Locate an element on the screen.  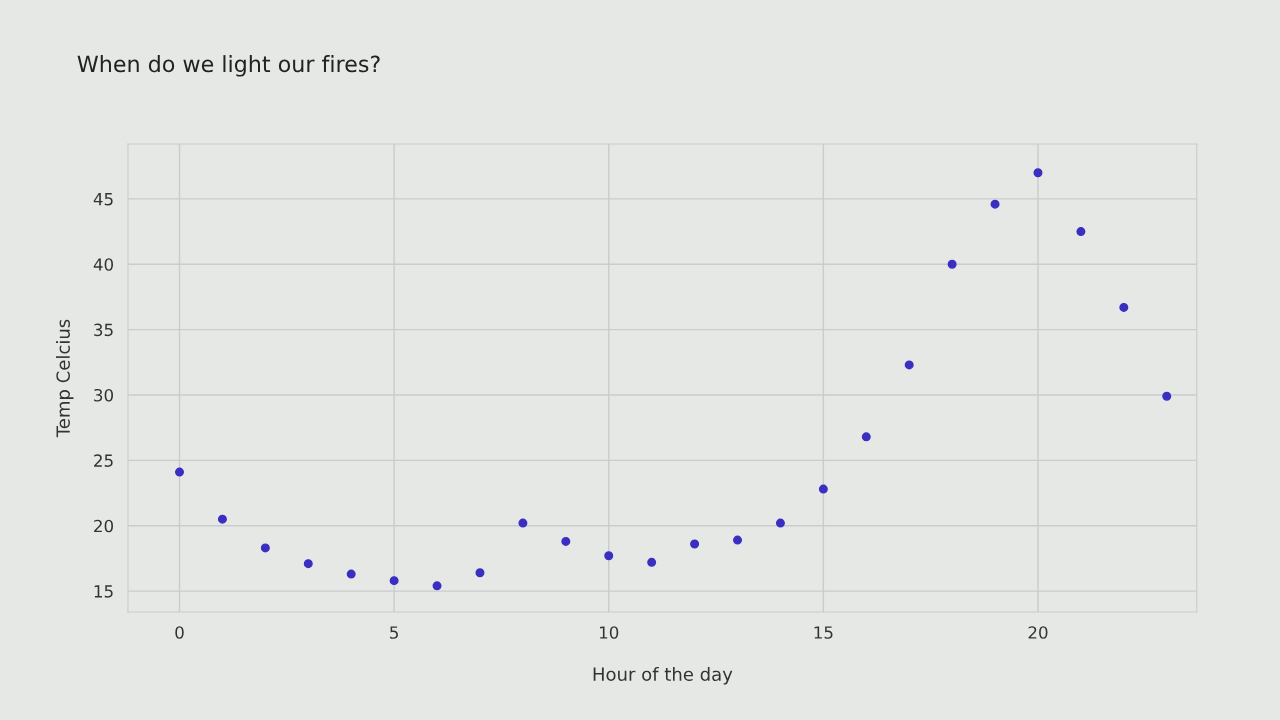
x-tick-label: 0 is located at coordinates (179, 632).